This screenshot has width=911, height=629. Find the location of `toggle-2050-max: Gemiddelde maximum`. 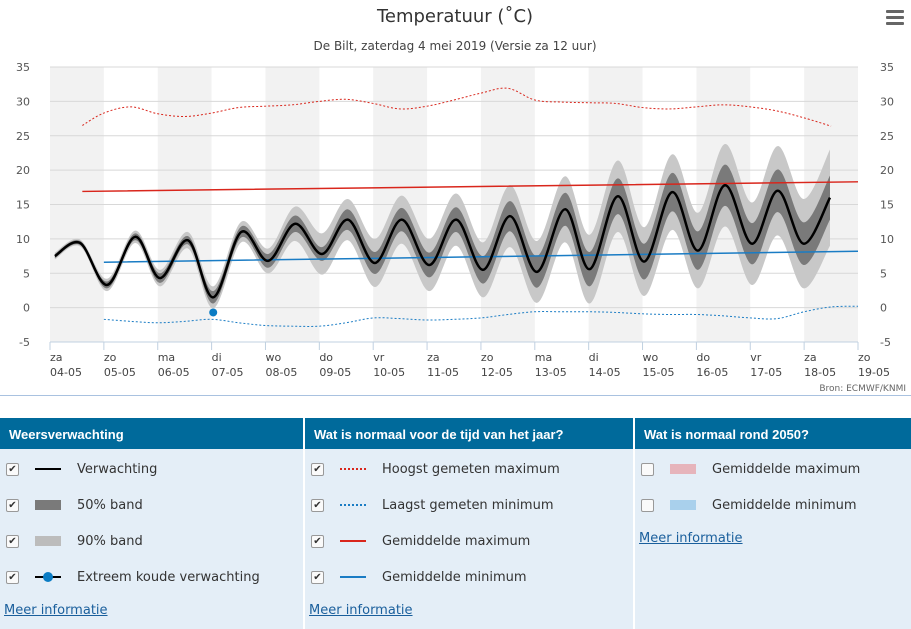

toggle-2050-max: Gemiddelde maximum is located at coordinates (750, 469).